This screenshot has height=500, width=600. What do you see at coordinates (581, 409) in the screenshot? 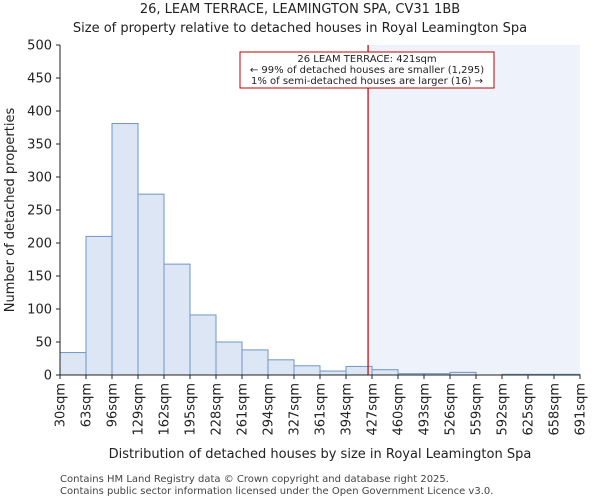
I see `x-tick-label: 691sqm` at bounding box center [581, 409].